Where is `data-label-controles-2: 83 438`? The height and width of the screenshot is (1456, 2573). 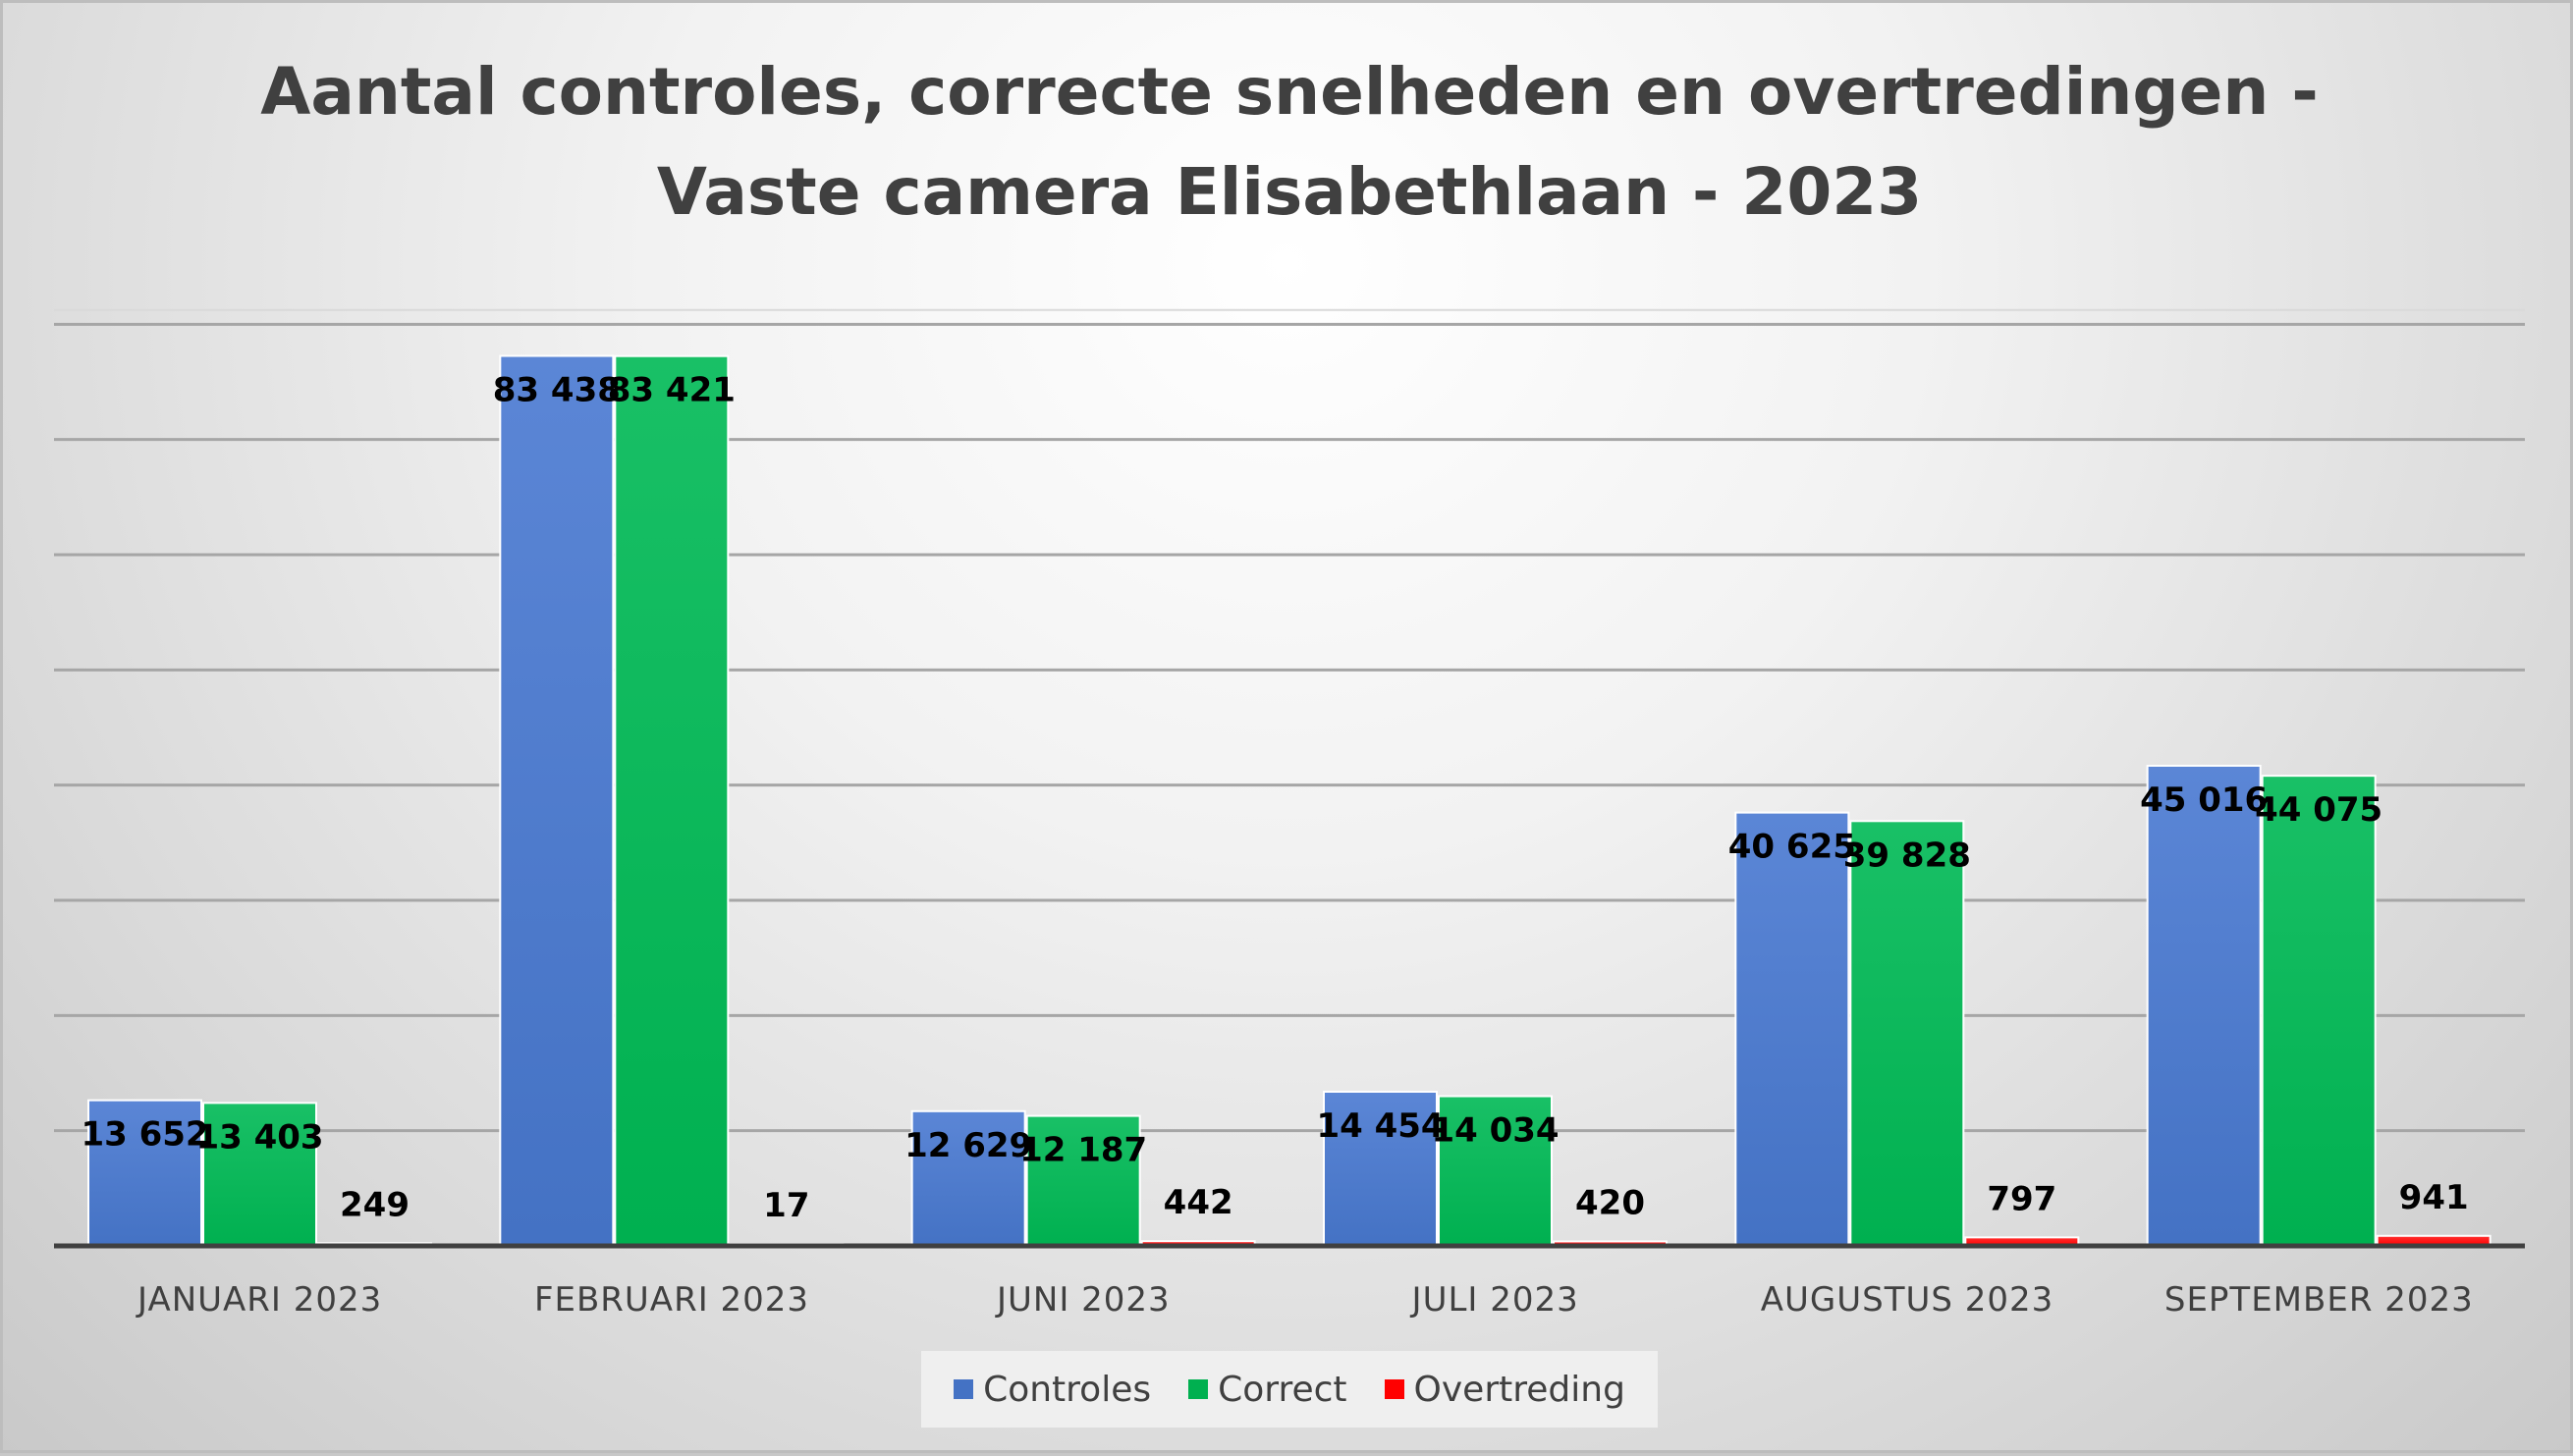 data-label-controles-2: 83 438 is located at coordinates (557, 390).